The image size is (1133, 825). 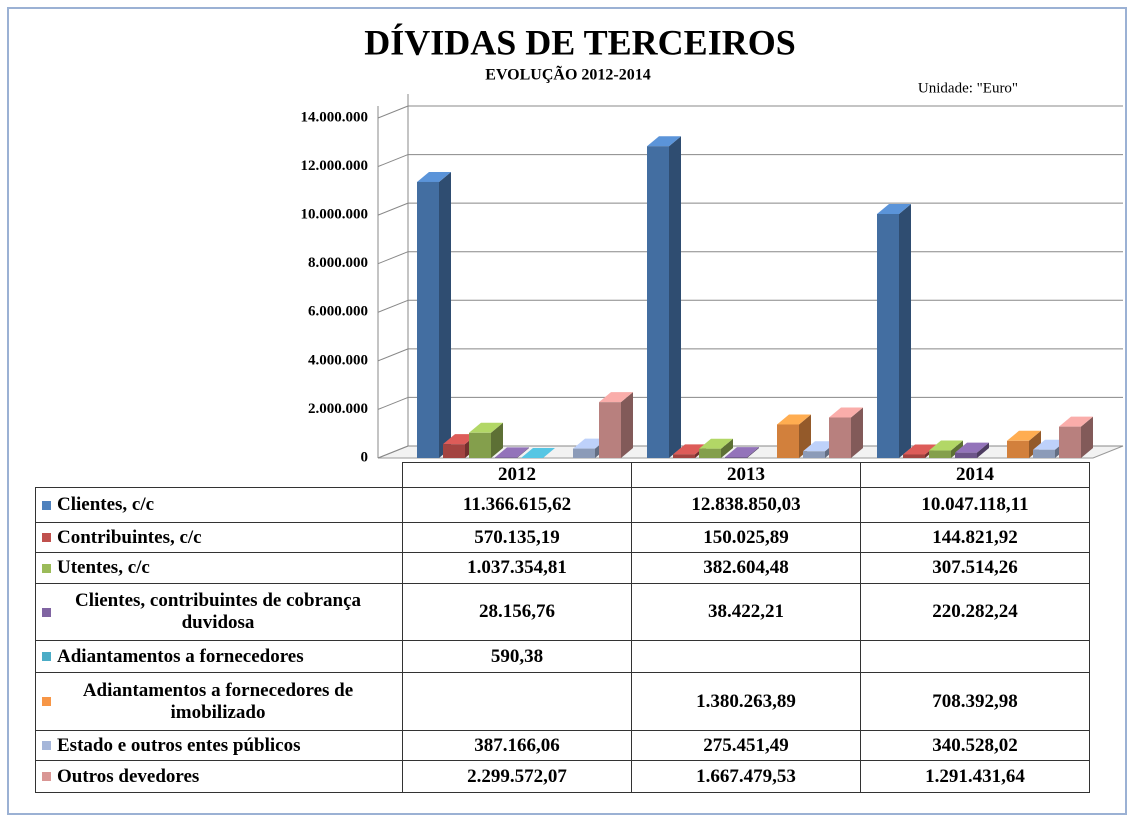 I want to click on legend-label: Contribuintes, c/c, so click(x=129, y=537).